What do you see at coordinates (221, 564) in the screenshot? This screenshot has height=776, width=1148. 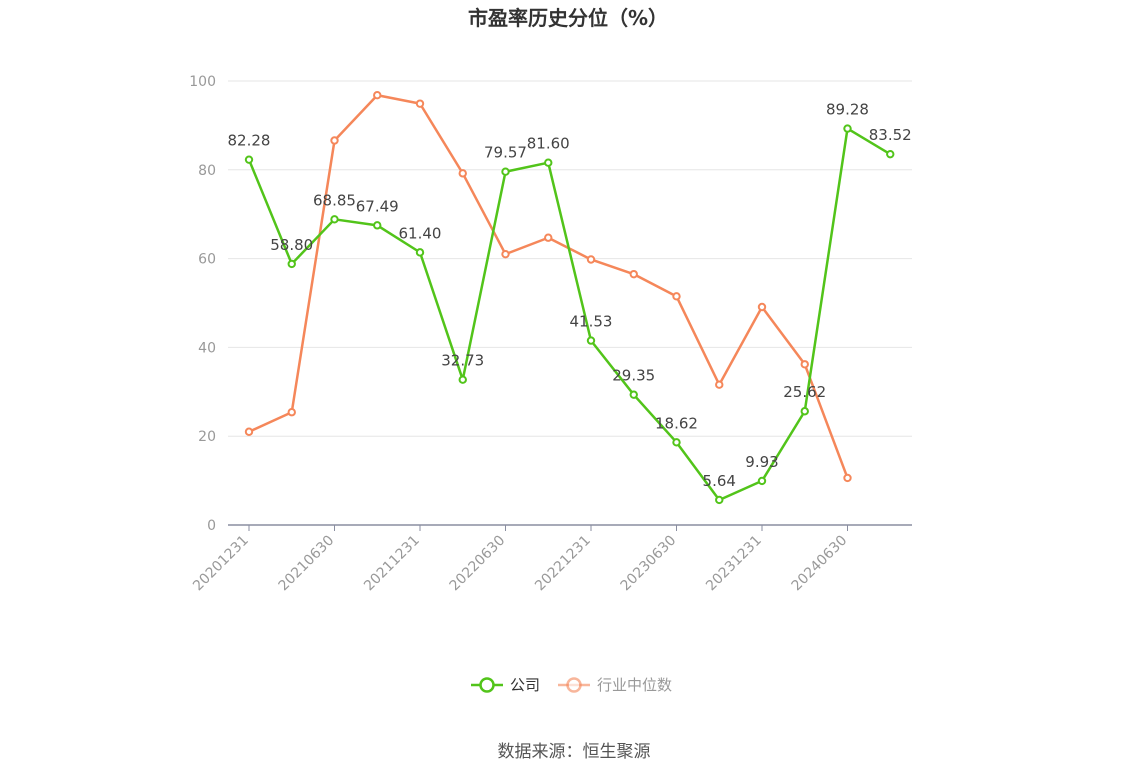 I see `x-tick-label: 20201231` at bounding box center [221, 564].